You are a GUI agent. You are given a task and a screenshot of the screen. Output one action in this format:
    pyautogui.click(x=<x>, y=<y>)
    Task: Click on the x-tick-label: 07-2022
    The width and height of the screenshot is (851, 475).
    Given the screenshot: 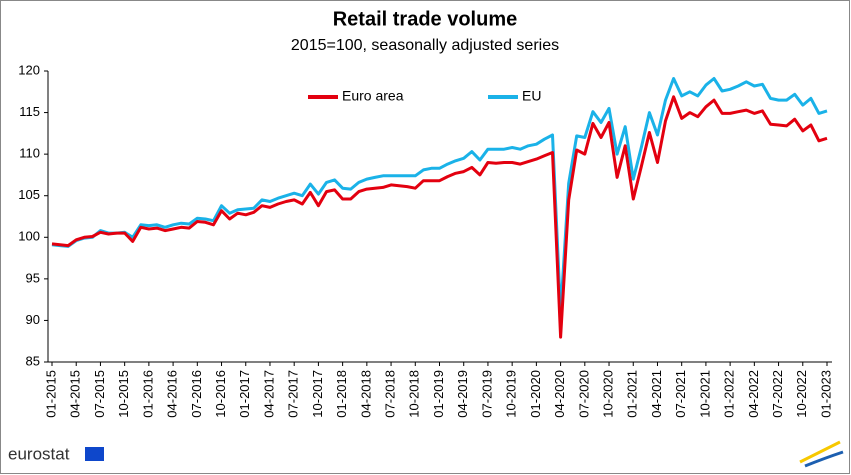 What is the action you would take?
    pyautogui.click(x=777, y=394)
    